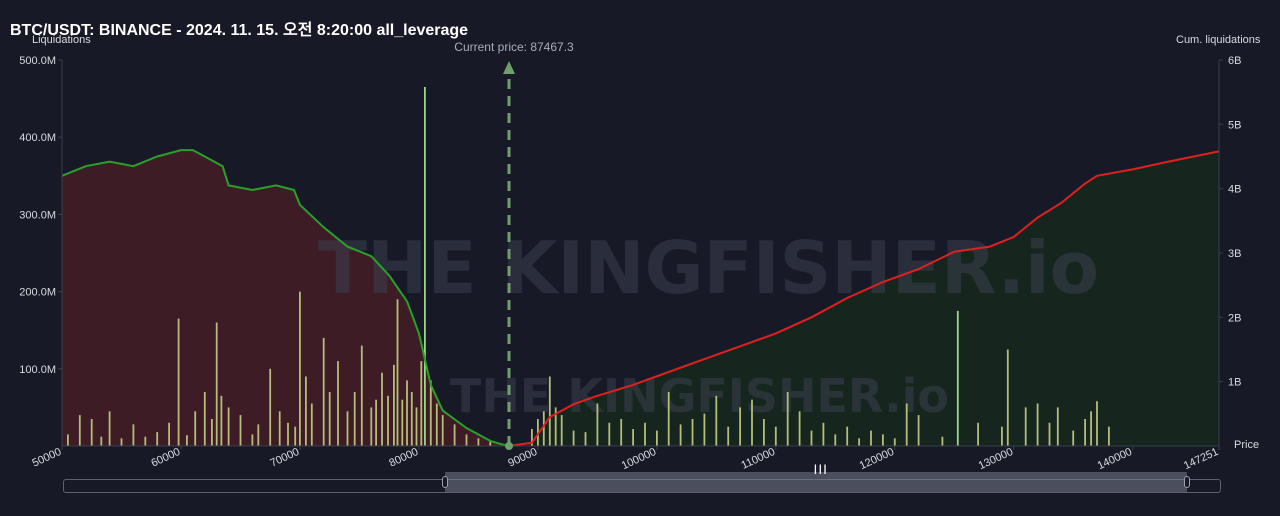  What do you see at coordinates (1234, 61) in the screenshot?
I see `right-tick-label: 6B` at bounding box center [1234, 61].